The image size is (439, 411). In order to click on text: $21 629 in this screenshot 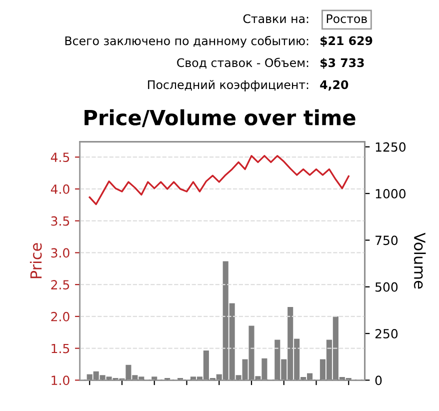, I will do `click(346, 41)`.